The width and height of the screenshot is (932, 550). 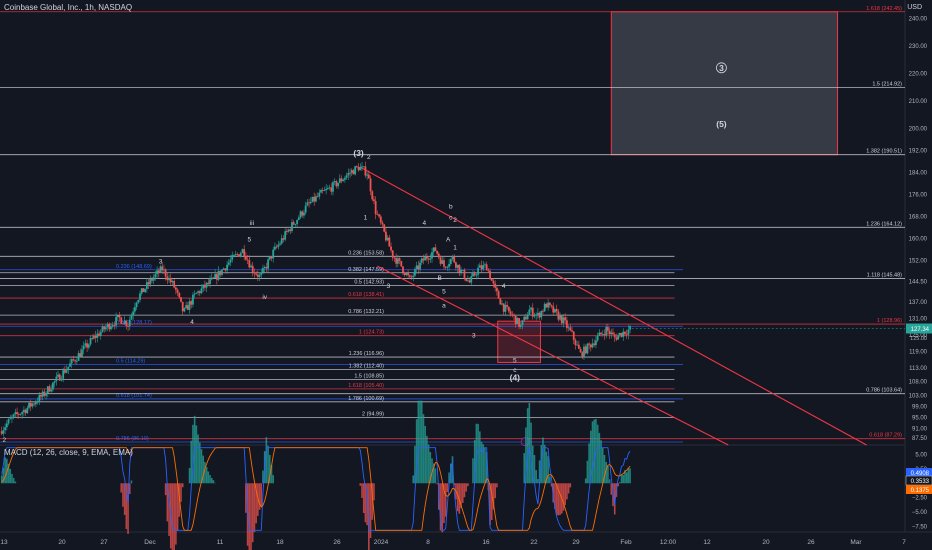 I want to click on macd-value-tag, so click(x=919, y=489).